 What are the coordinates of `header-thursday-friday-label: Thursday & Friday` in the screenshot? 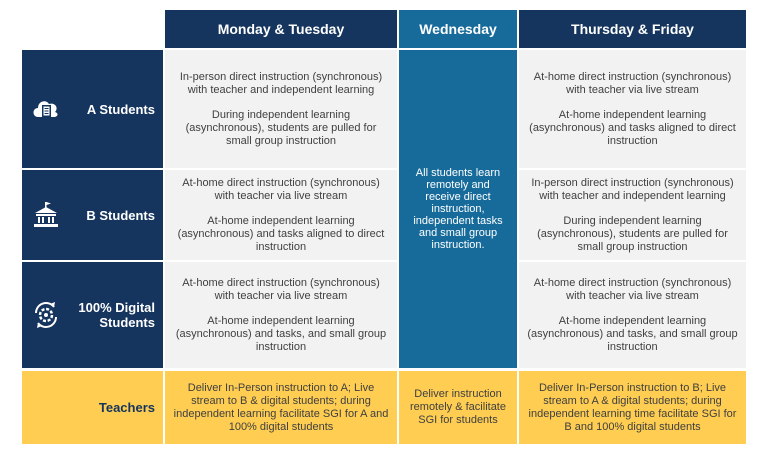 It's located at (632, 29).